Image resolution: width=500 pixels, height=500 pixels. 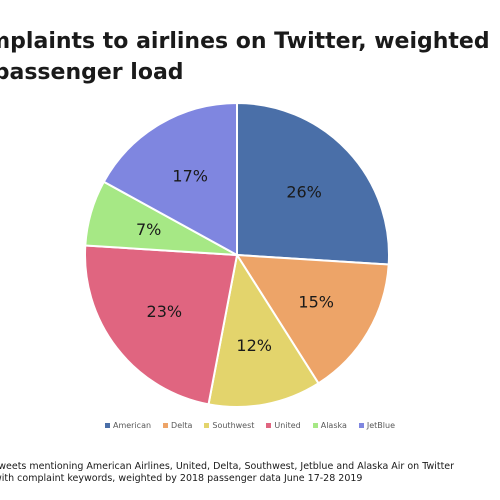 What do you see at coordinates (207, 425) in the screenshot?
I see `legend-swatch-southwest` at bounding box center [207, 425].